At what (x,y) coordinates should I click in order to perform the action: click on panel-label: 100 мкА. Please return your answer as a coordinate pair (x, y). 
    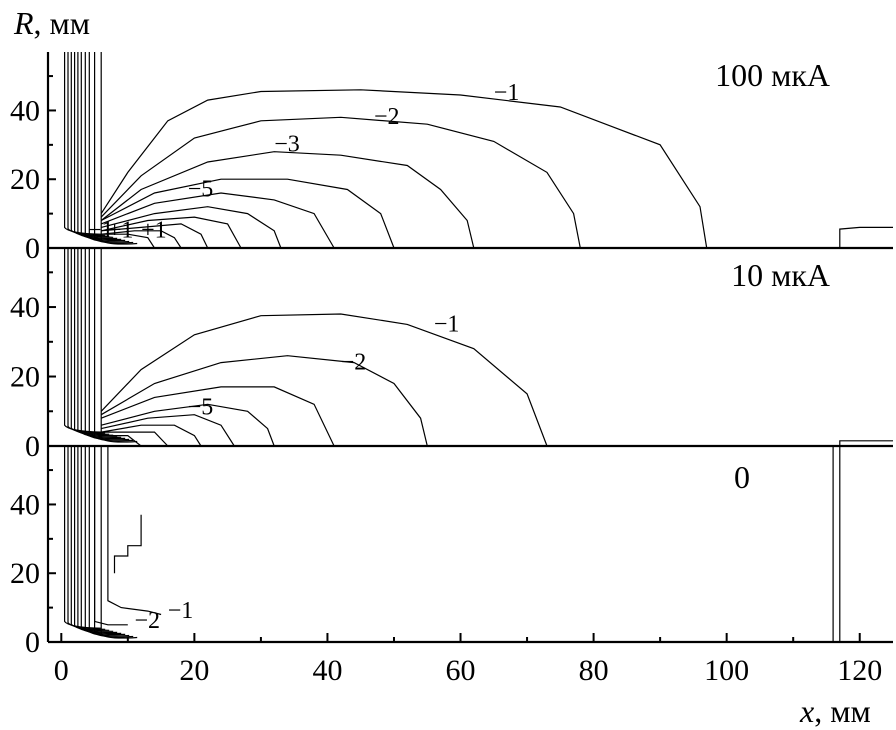
    Looking at the image, I should click on (772, 75).